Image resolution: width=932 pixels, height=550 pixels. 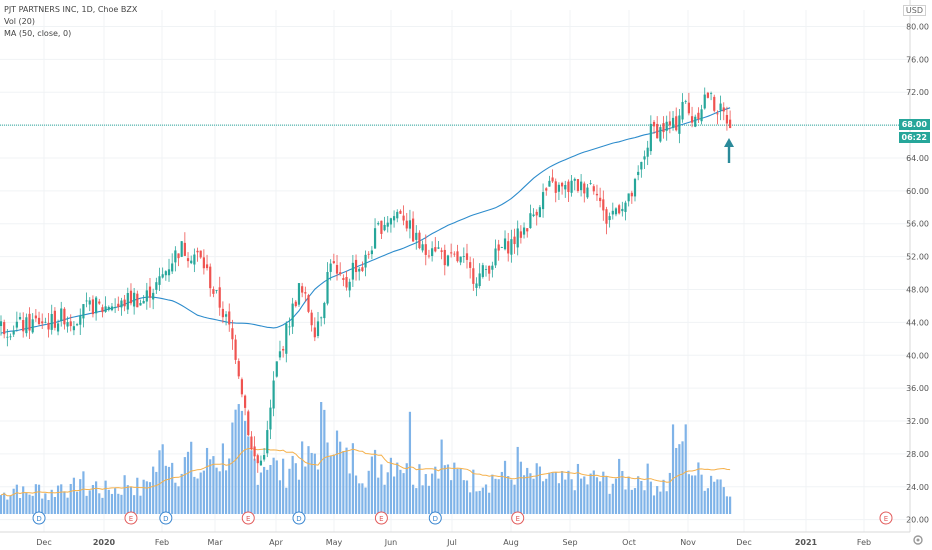 I want to click on y-tick-label: 28.00, so click(x=917, y=454).